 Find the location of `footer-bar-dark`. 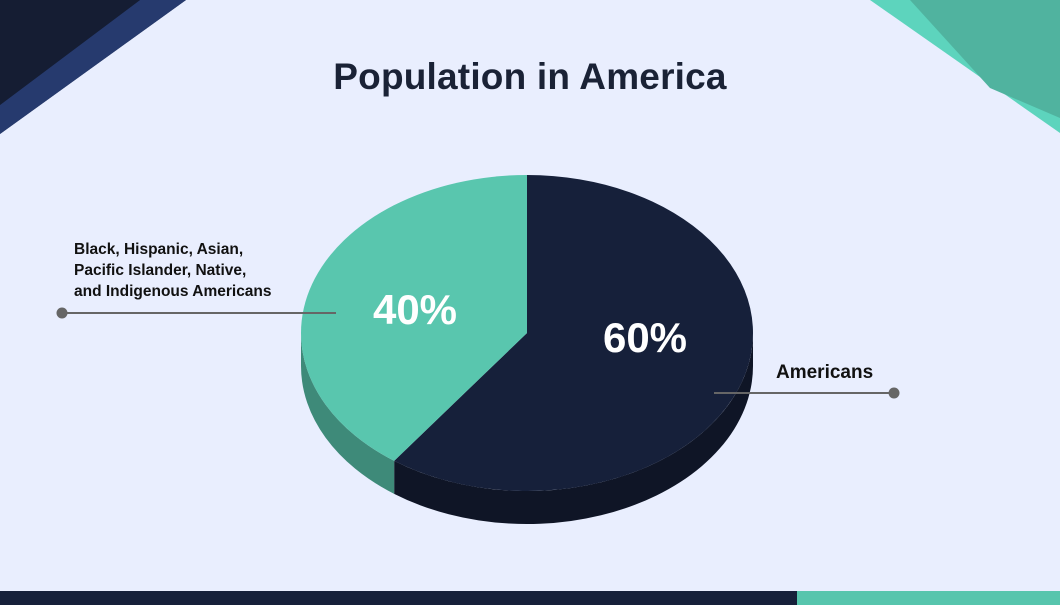

footer-bar-dark is located at coordinates (398, 598).